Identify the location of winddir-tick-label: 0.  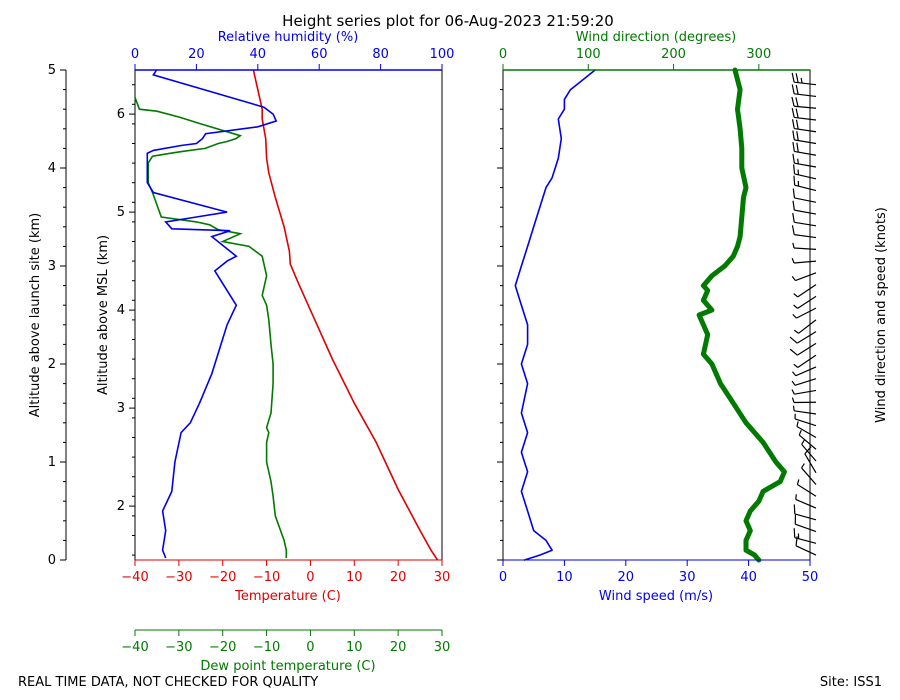
(503, 54).